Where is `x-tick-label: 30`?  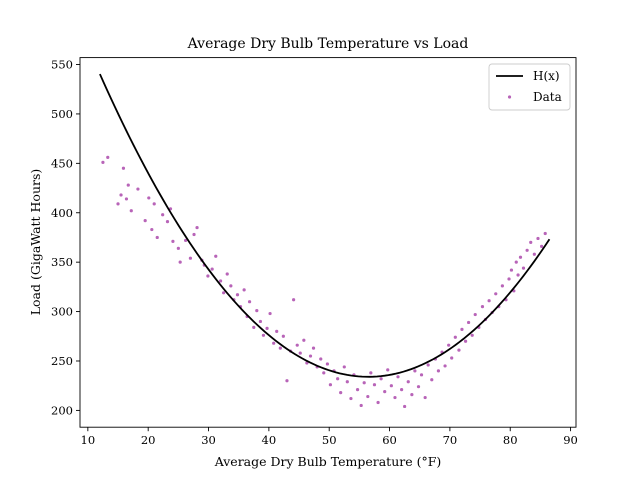
x-tick-label: 30 is located at coordinates (208, 440).